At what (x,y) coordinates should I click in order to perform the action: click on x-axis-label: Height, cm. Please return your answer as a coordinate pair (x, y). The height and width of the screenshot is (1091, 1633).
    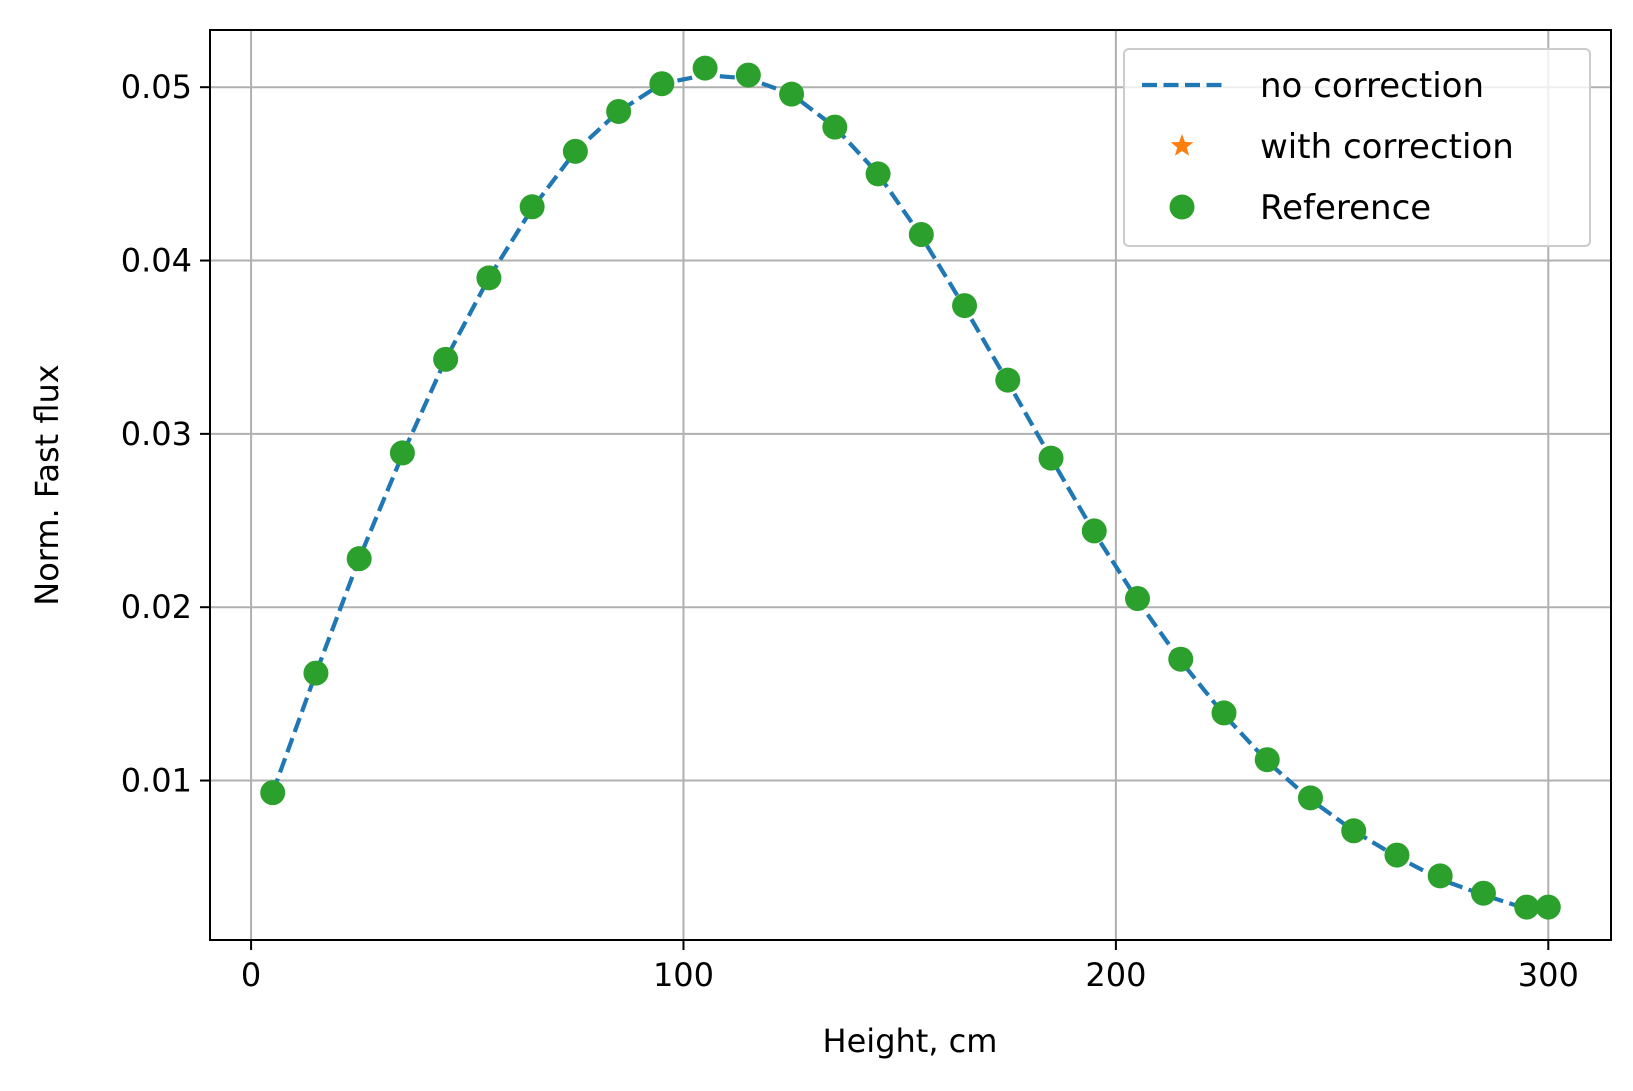
    Looking at the image, I should click on (910, 1041).